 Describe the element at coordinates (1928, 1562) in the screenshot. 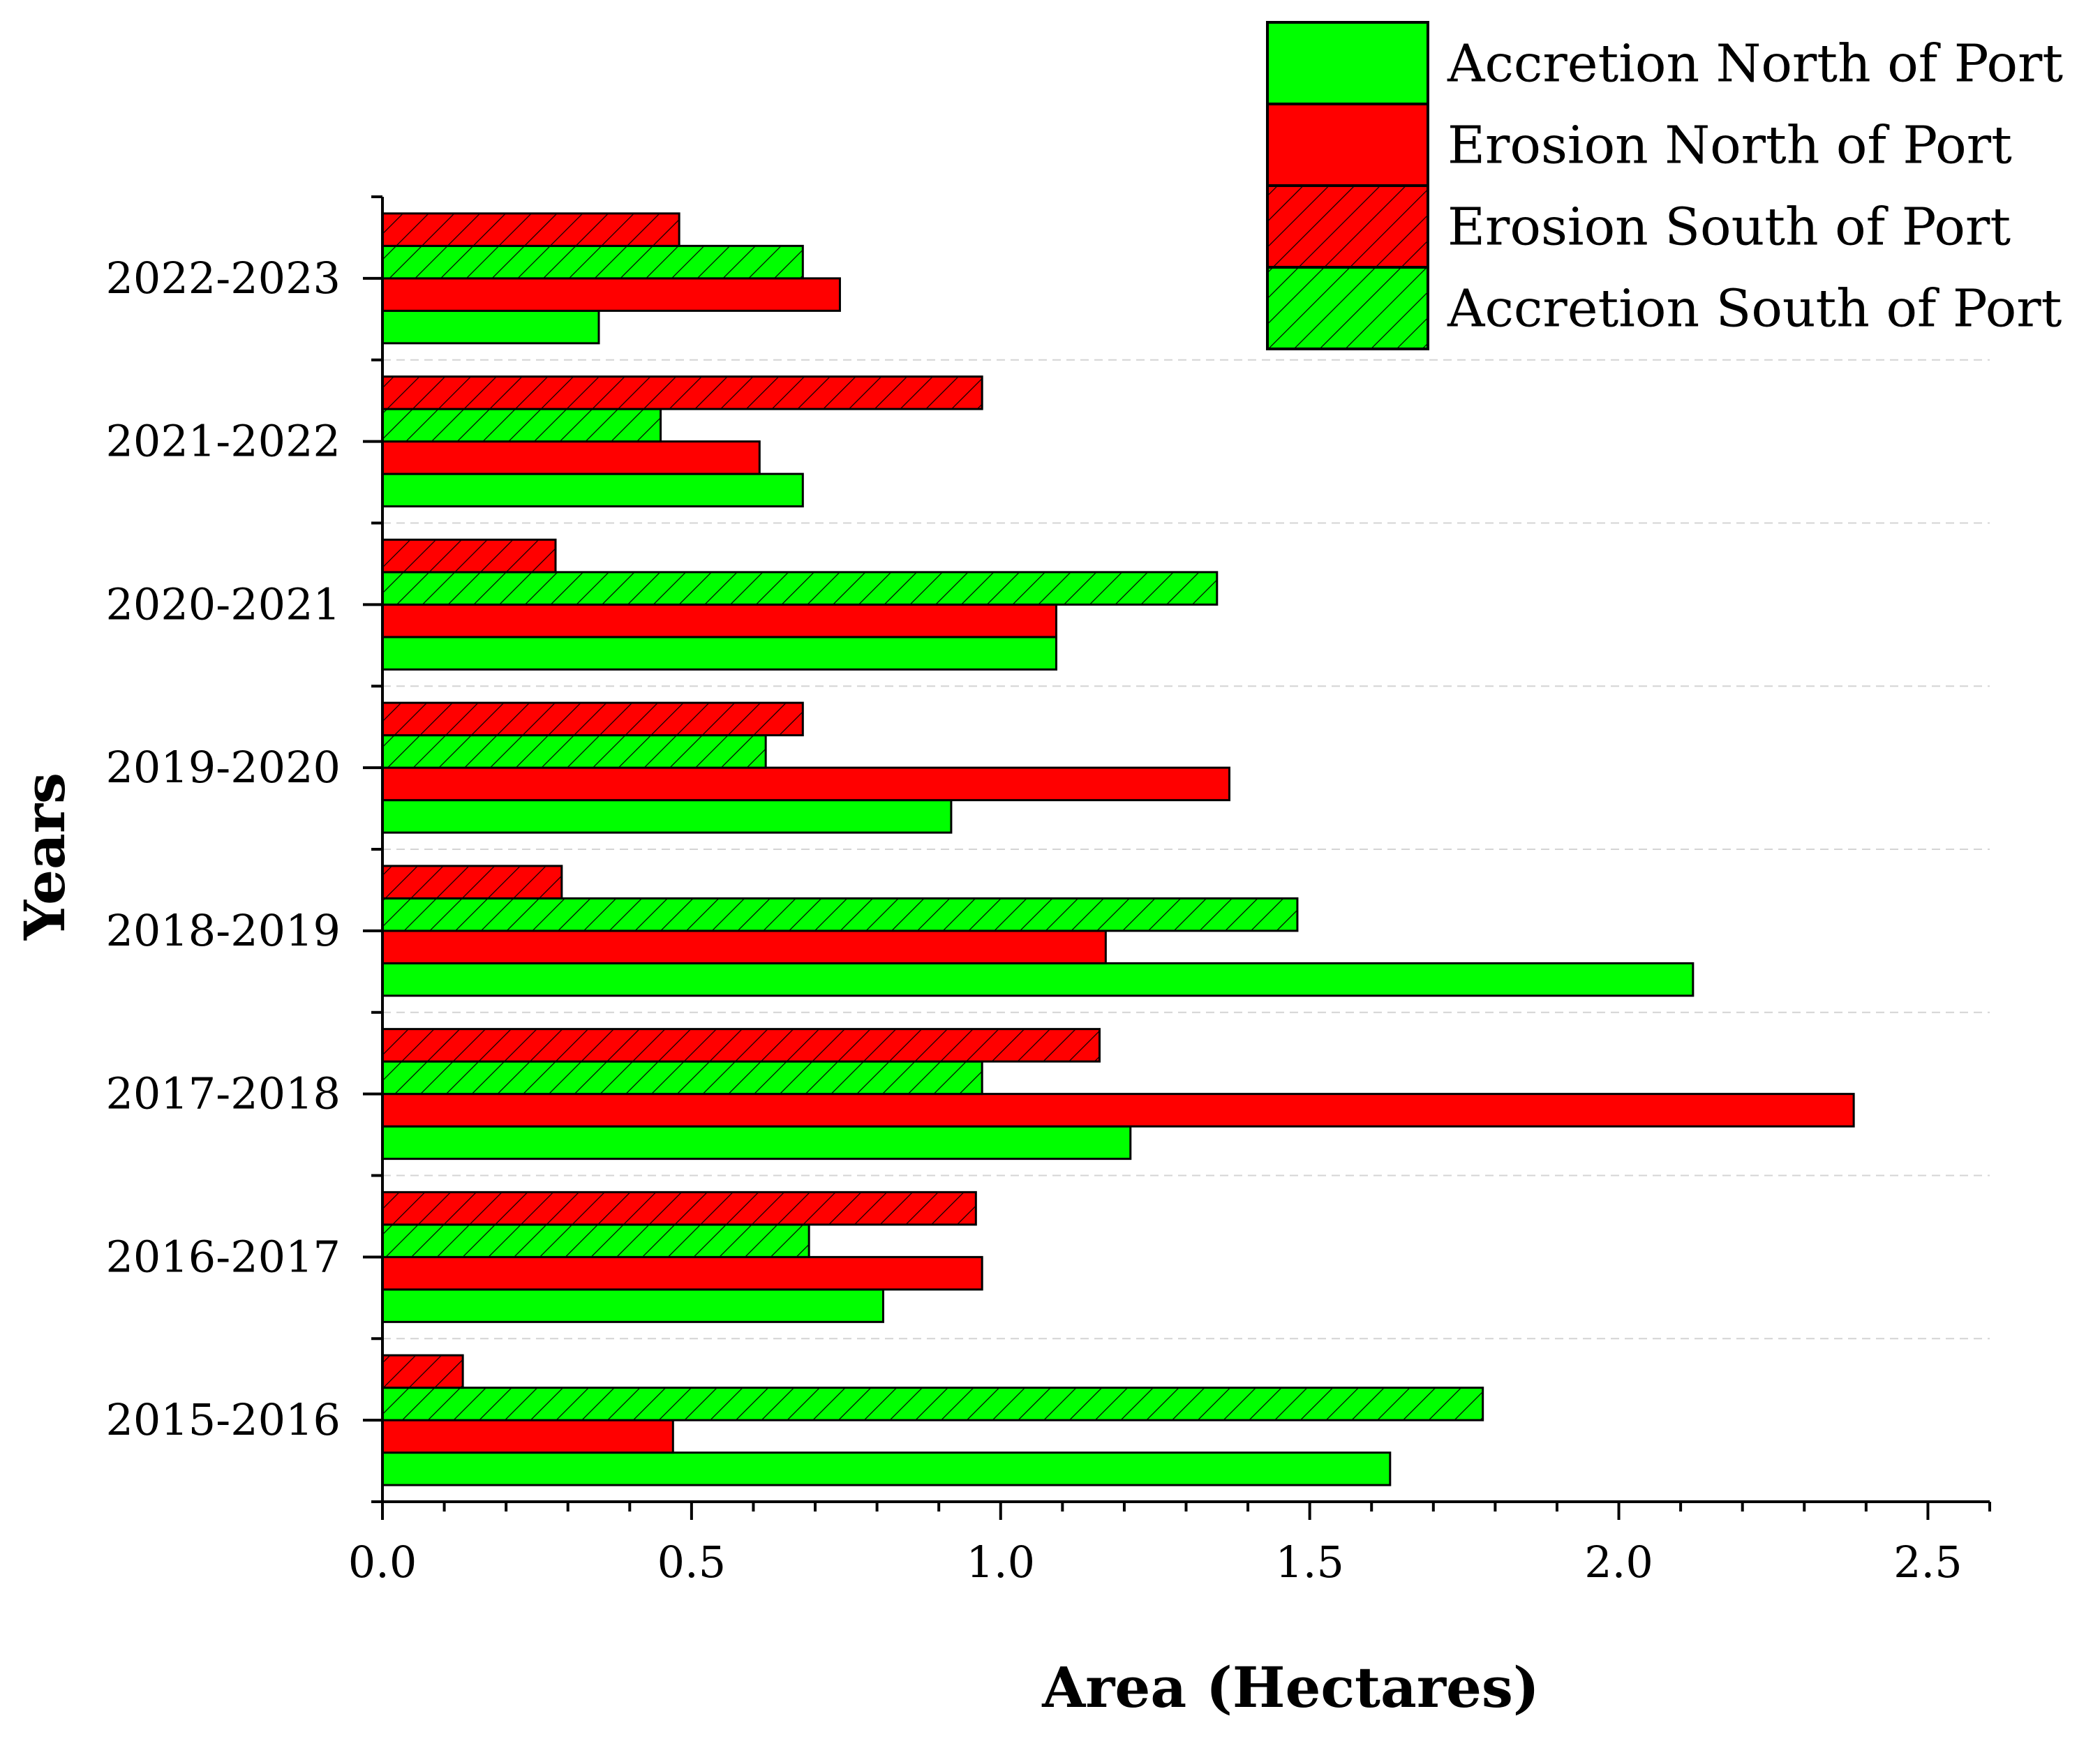

I see `x-tick-label: 2.5` at that location.